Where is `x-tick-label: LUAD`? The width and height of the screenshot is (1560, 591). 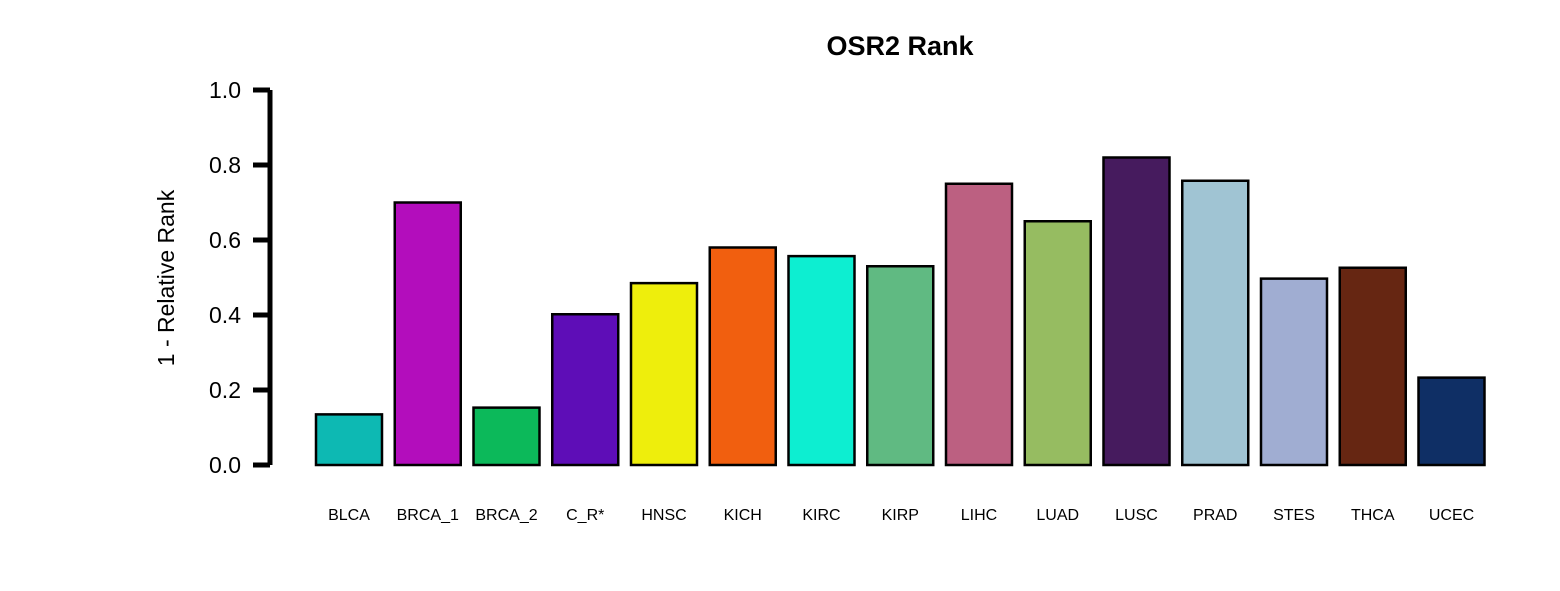
x-tick-label: LUAD is located at coordinates (1057, 515).